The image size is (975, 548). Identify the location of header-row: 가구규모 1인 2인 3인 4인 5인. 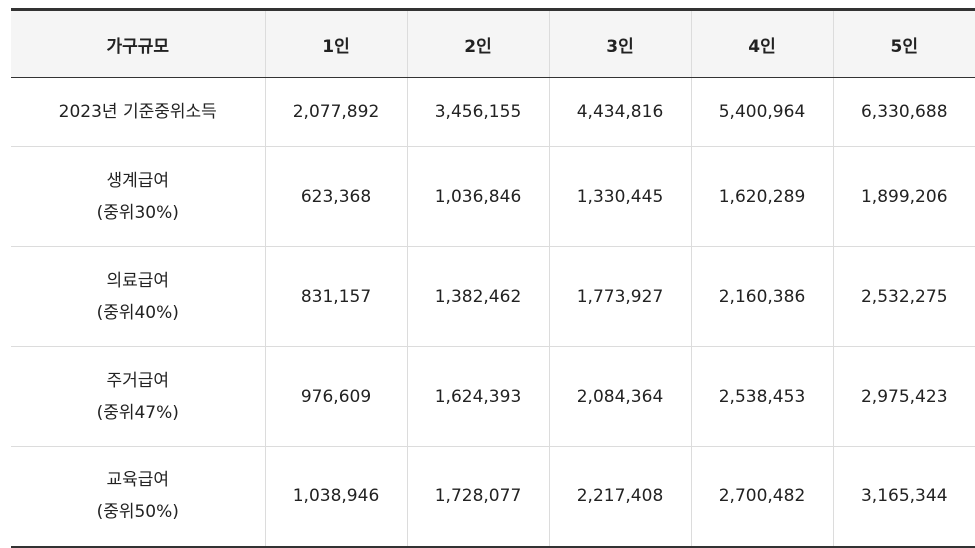
(493, 43).